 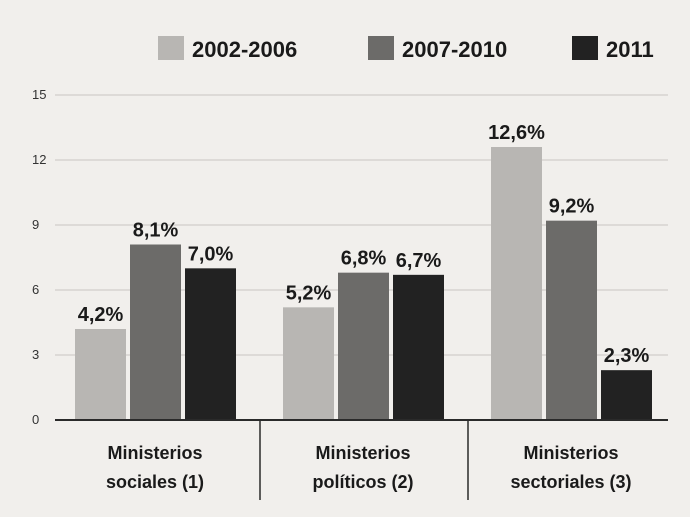 What do you see at coordinates (39, 257) in the screenshot?
I see `y-axis-ticks: 0 3 6 9 12 15` at bounding box center [39, 257].